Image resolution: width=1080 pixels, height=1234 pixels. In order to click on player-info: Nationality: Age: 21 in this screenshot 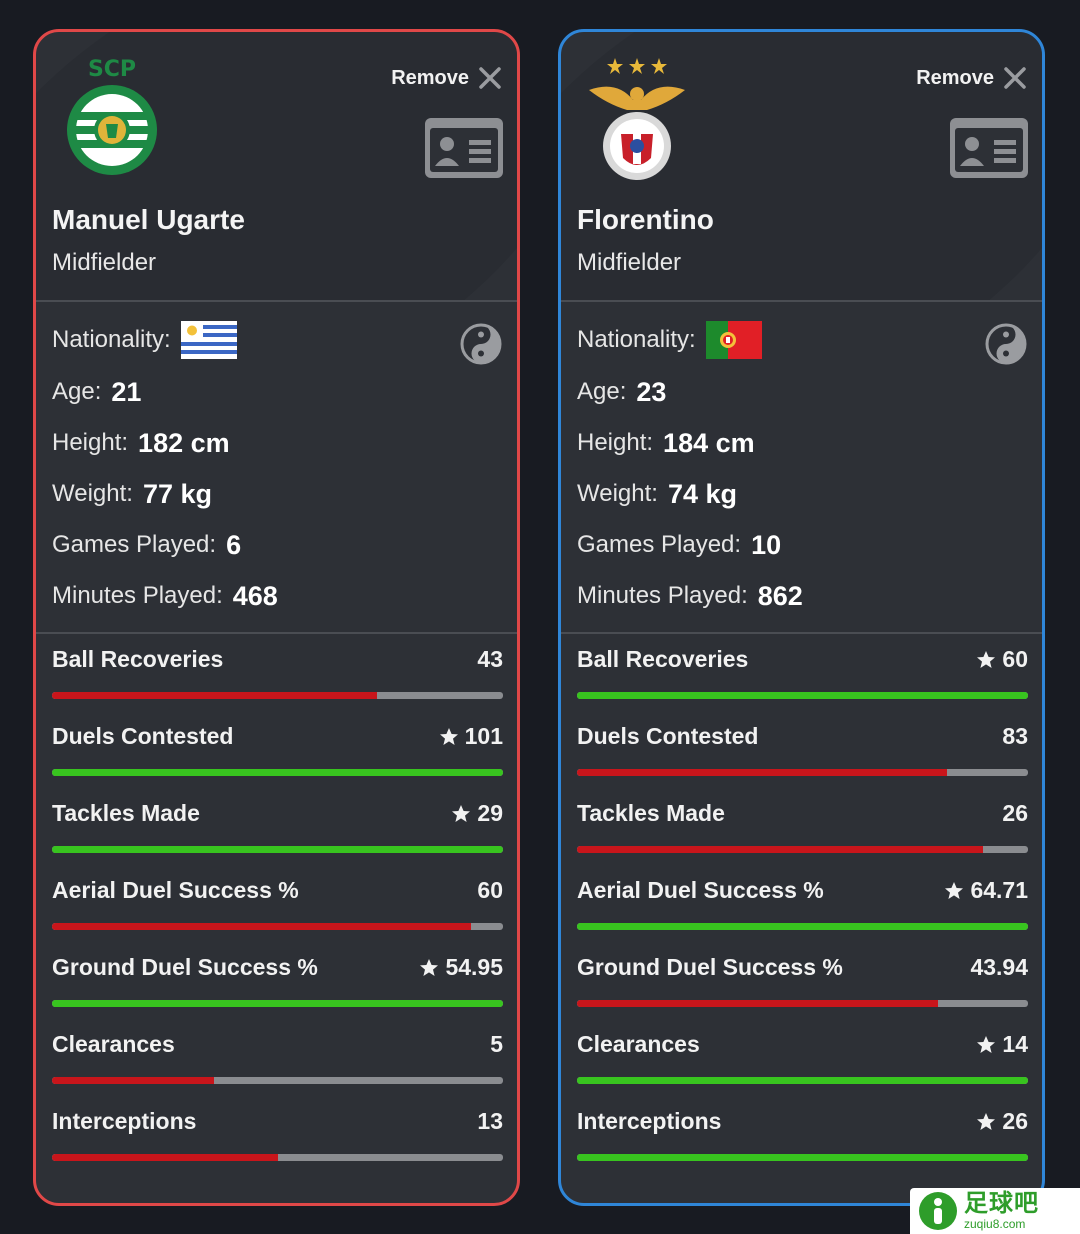, I will do `click(276, 468)`.